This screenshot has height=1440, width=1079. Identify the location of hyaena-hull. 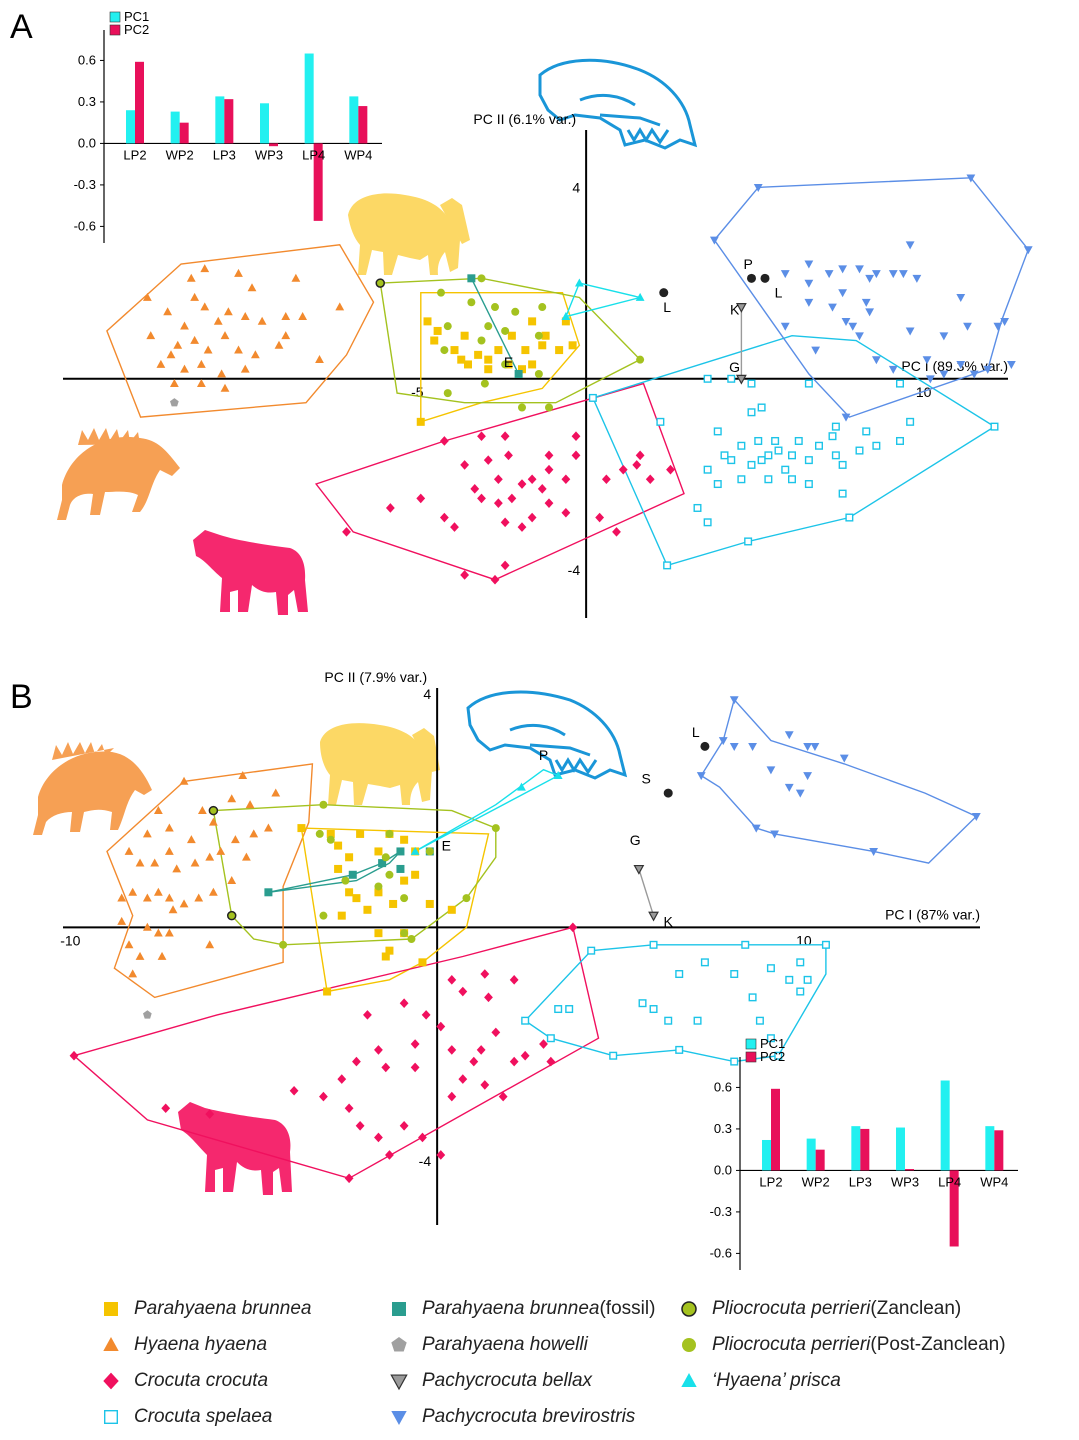
(210, 881).